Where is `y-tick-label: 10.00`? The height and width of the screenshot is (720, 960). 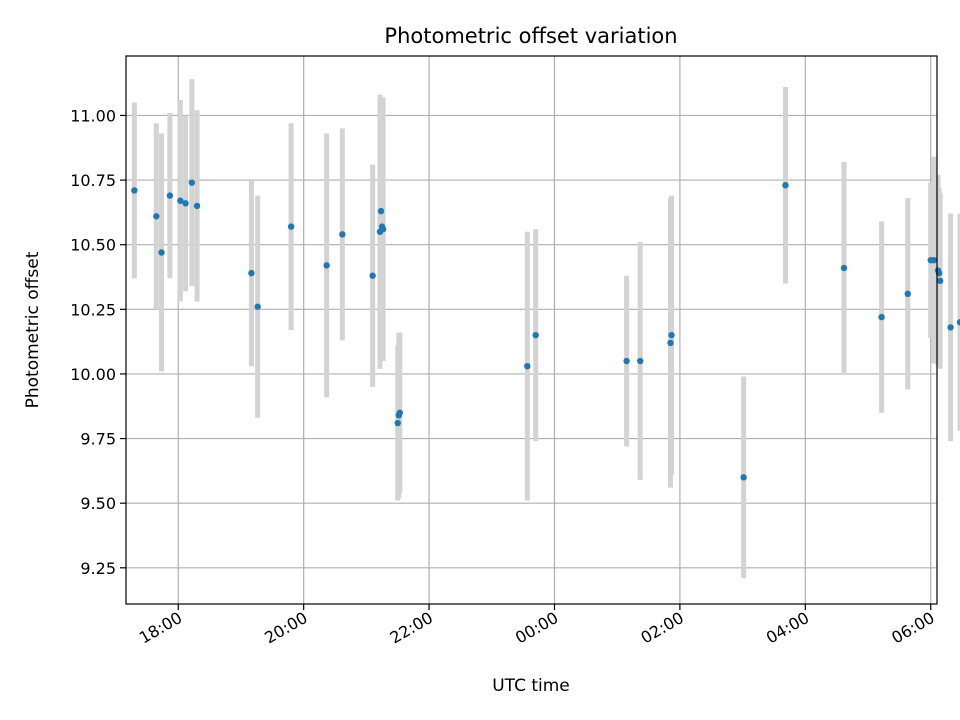
y-tick-label: 10.00 is located at coordinates (93, 374).